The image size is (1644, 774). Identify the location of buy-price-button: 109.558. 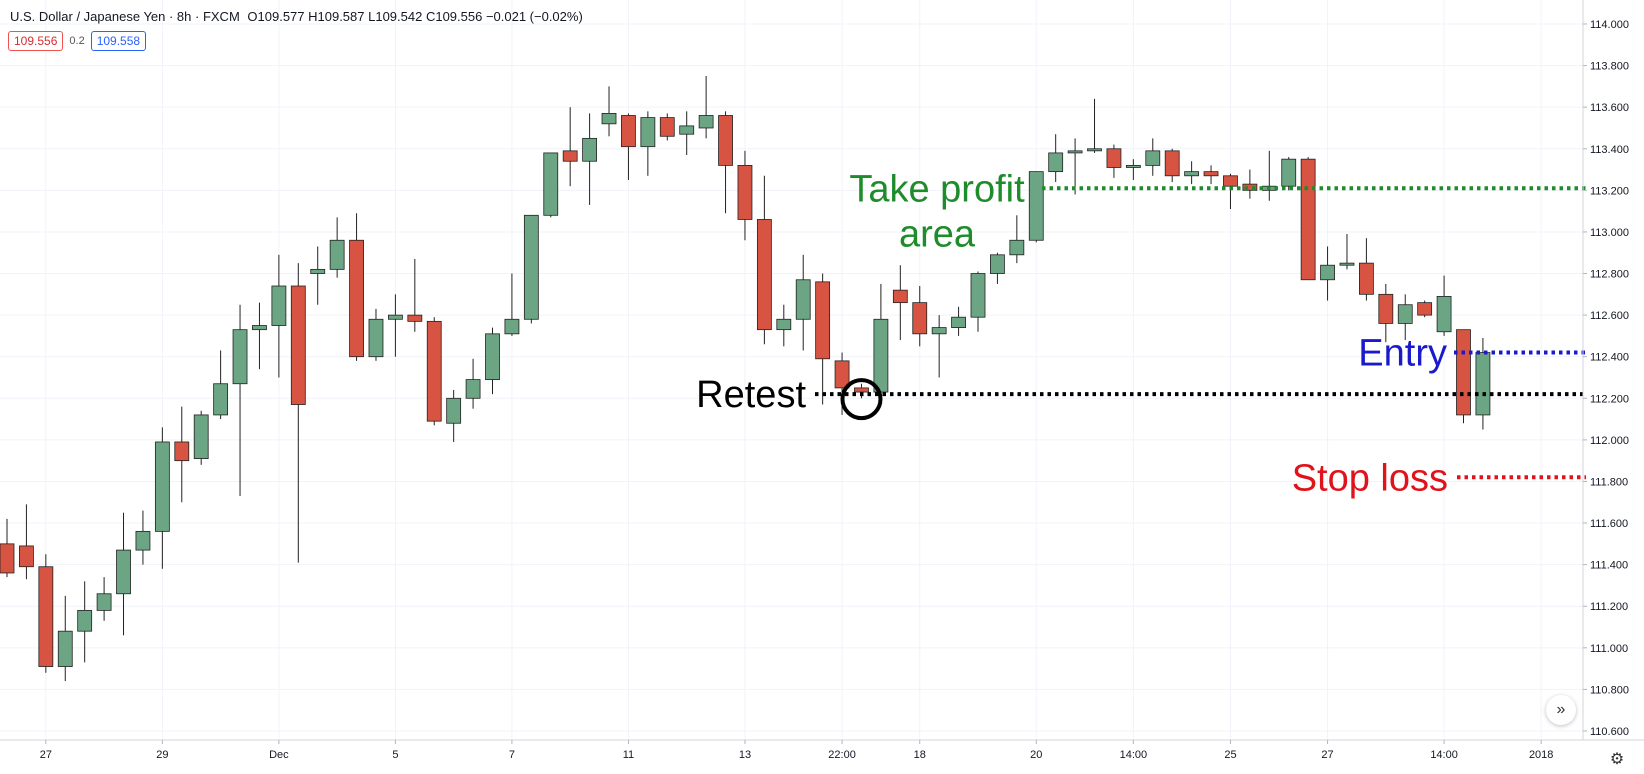
(118, 41).